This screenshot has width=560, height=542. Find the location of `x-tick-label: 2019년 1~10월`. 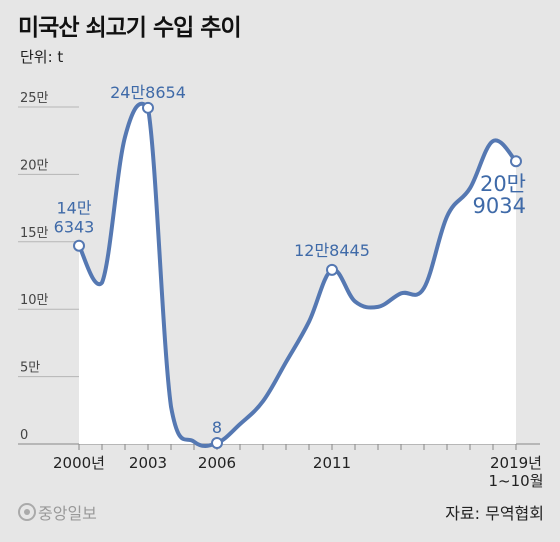

x-tick-label: 2019년 1~10월 is located at coordinates (516, 472).